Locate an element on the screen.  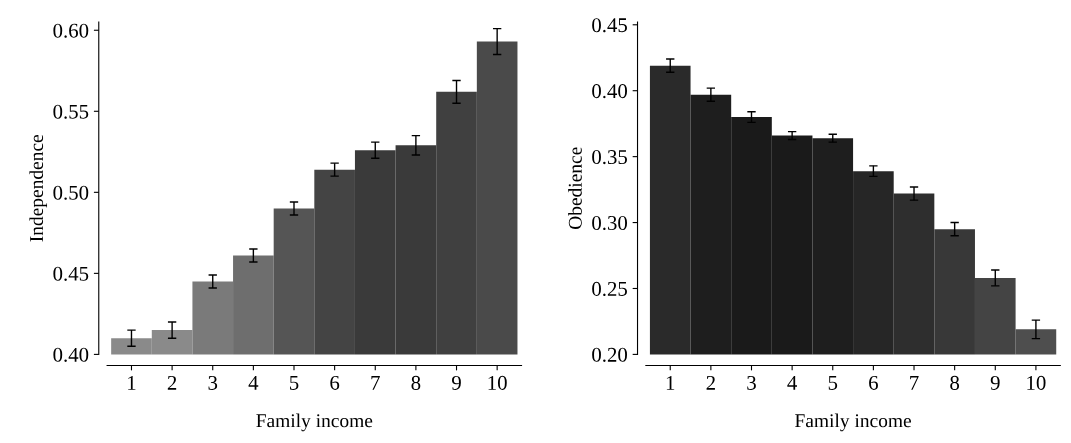
y-tick-label: 0.60 is located at coordinates (71, 30).